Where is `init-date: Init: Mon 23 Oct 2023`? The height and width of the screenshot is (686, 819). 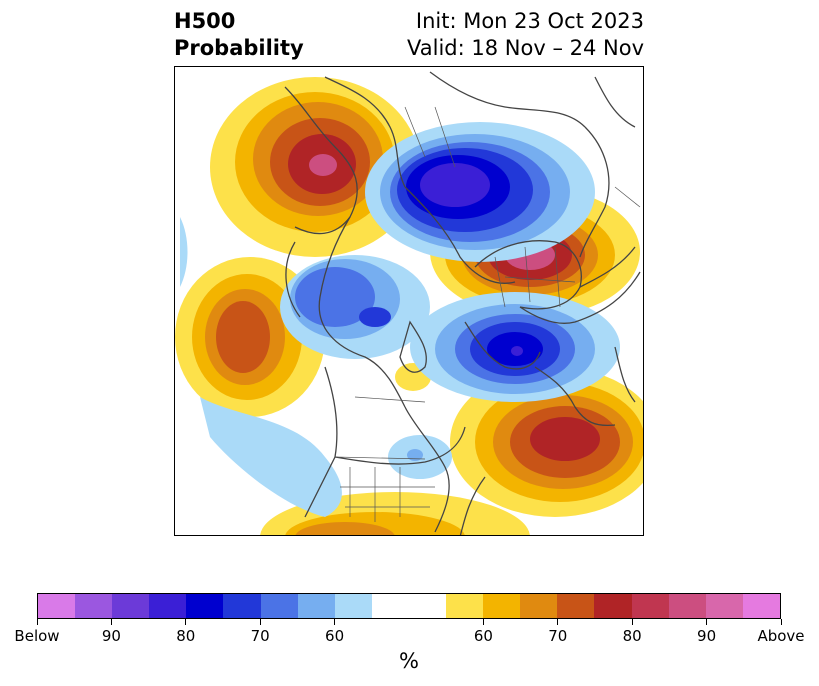 init-date: Init: Mon 23 Oct 2023 is located at coordinates (529, 21).